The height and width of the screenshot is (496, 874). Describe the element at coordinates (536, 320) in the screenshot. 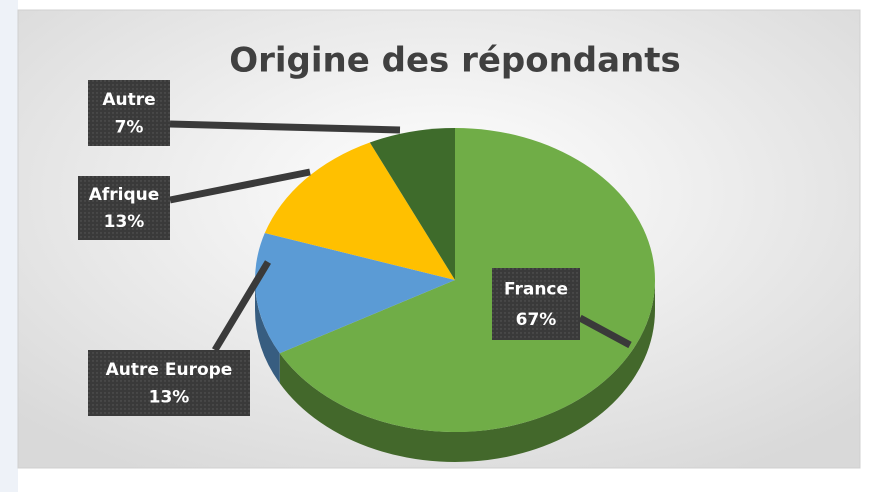

I see `label-value: 67%` at that location.